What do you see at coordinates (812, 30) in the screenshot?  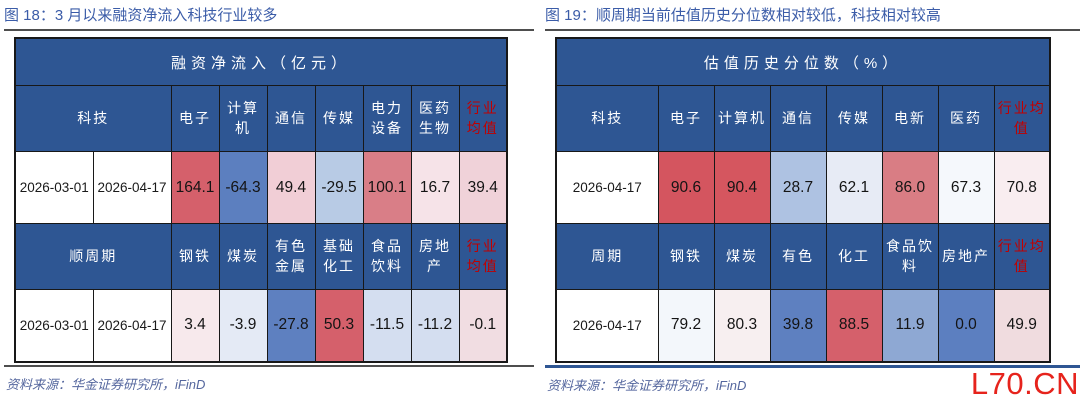 I see `figure-19-title-rule` at bounding box center [812, 30].